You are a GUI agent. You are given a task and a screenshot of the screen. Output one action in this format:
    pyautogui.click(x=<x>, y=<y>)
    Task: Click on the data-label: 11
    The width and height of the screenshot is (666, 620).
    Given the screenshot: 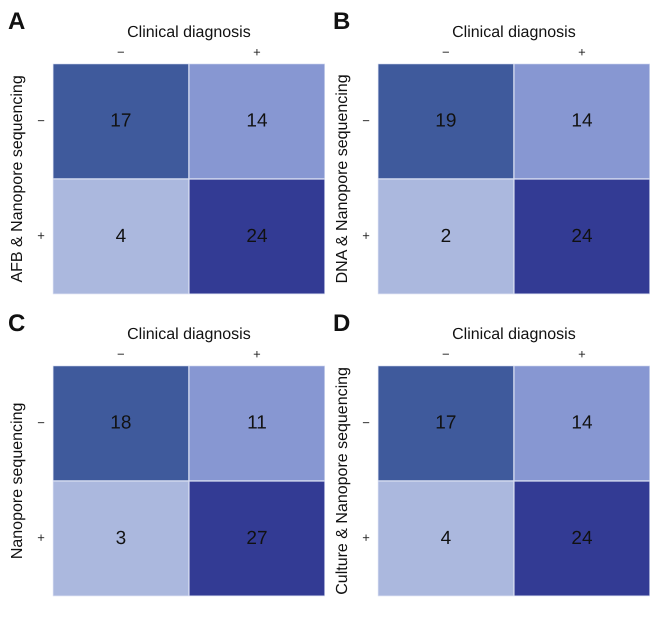 What is the action you would take?
    pyautogui.click(x=257, y=423)
    